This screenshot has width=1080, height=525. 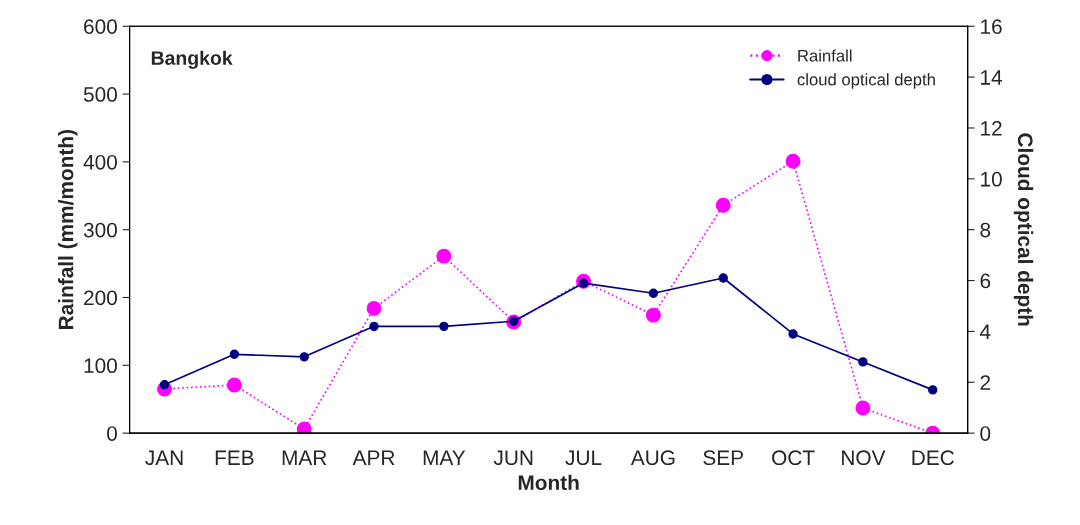 What do you see at coordinates (652, 458) in the screenshot?
I see `x-tick-label: AUG` at bounding box center [652, 458].